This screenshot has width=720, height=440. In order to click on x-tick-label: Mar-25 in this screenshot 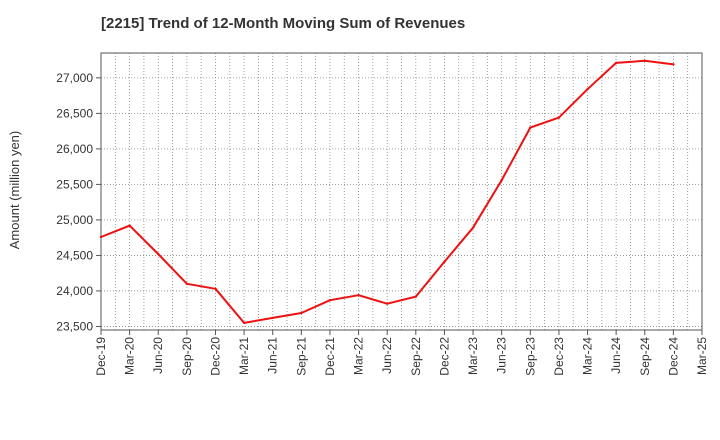, I will do `click(702, 356)`.